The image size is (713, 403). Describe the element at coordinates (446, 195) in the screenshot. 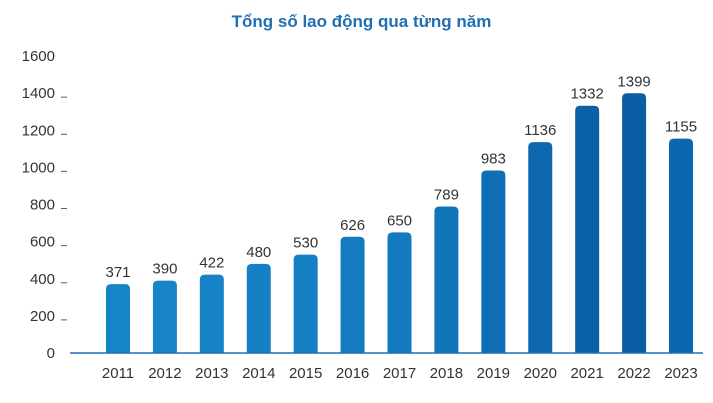

I see `data-label-2018: 789` at that location.